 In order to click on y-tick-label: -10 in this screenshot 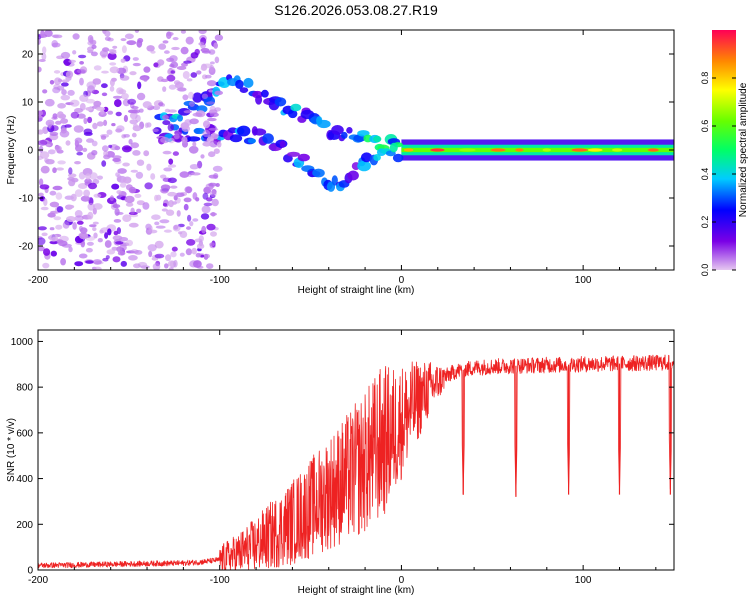, I will do `click(26, 199)`.